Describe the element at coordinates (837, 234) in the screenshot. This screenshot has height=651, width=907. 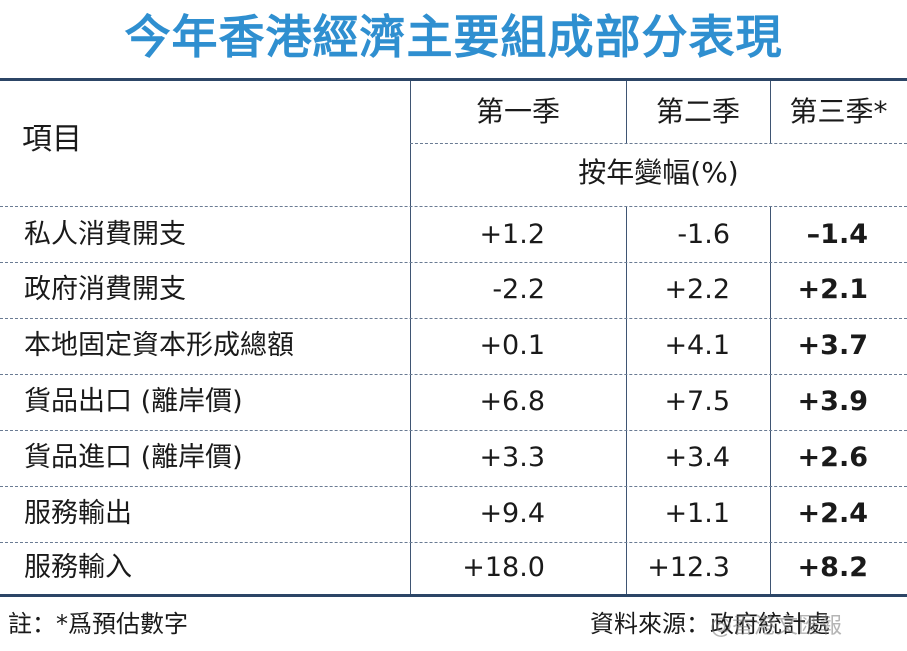
I see `row-value-q3: –1.4` at that location.